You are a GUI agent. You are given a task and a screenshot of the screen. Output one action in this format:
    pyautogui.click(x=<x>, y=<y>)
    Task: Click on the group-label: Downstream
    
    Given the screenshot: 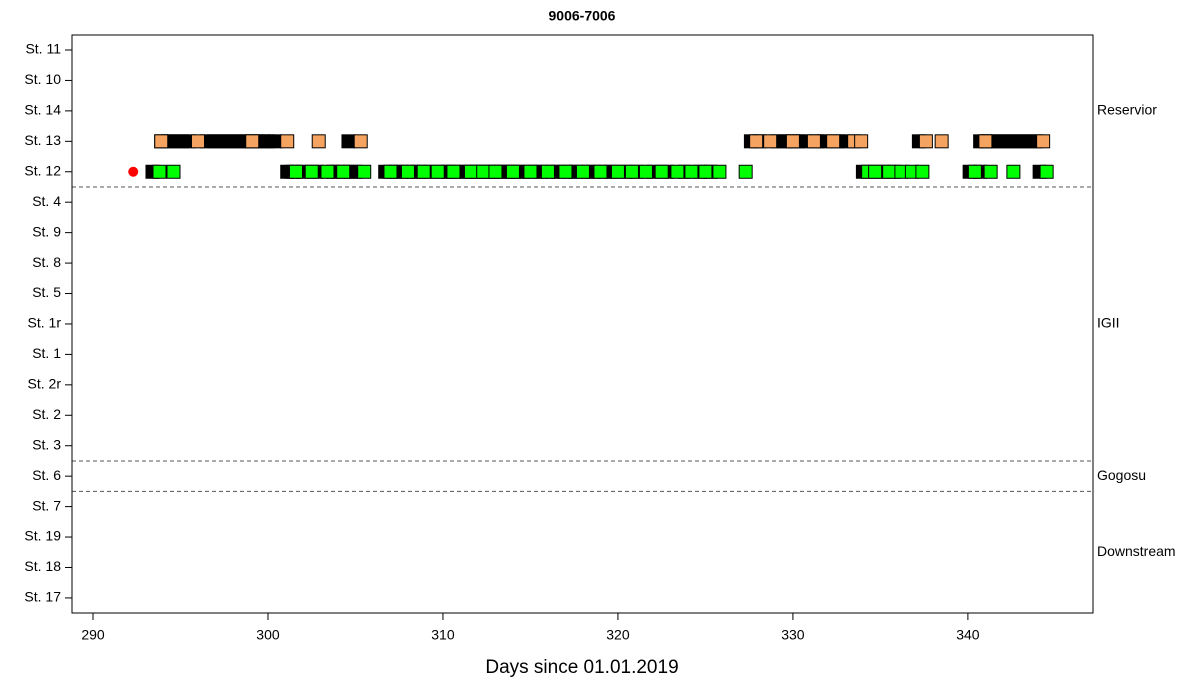 What is the action you would take?
    pyautogui.click(x=1136, y=551)
    